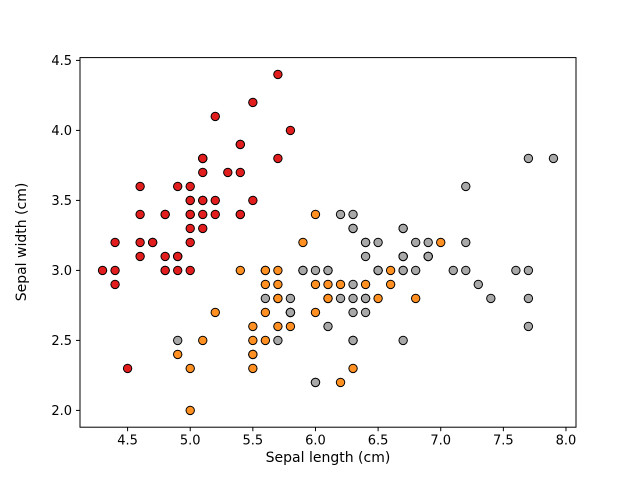 Image resolution: width=640 pixels, height=480 pixels. What do you see at coordinates (566, 441) in the screenshot?
I see `x-tick-label: 8.0` at bounding box center [566, 441].